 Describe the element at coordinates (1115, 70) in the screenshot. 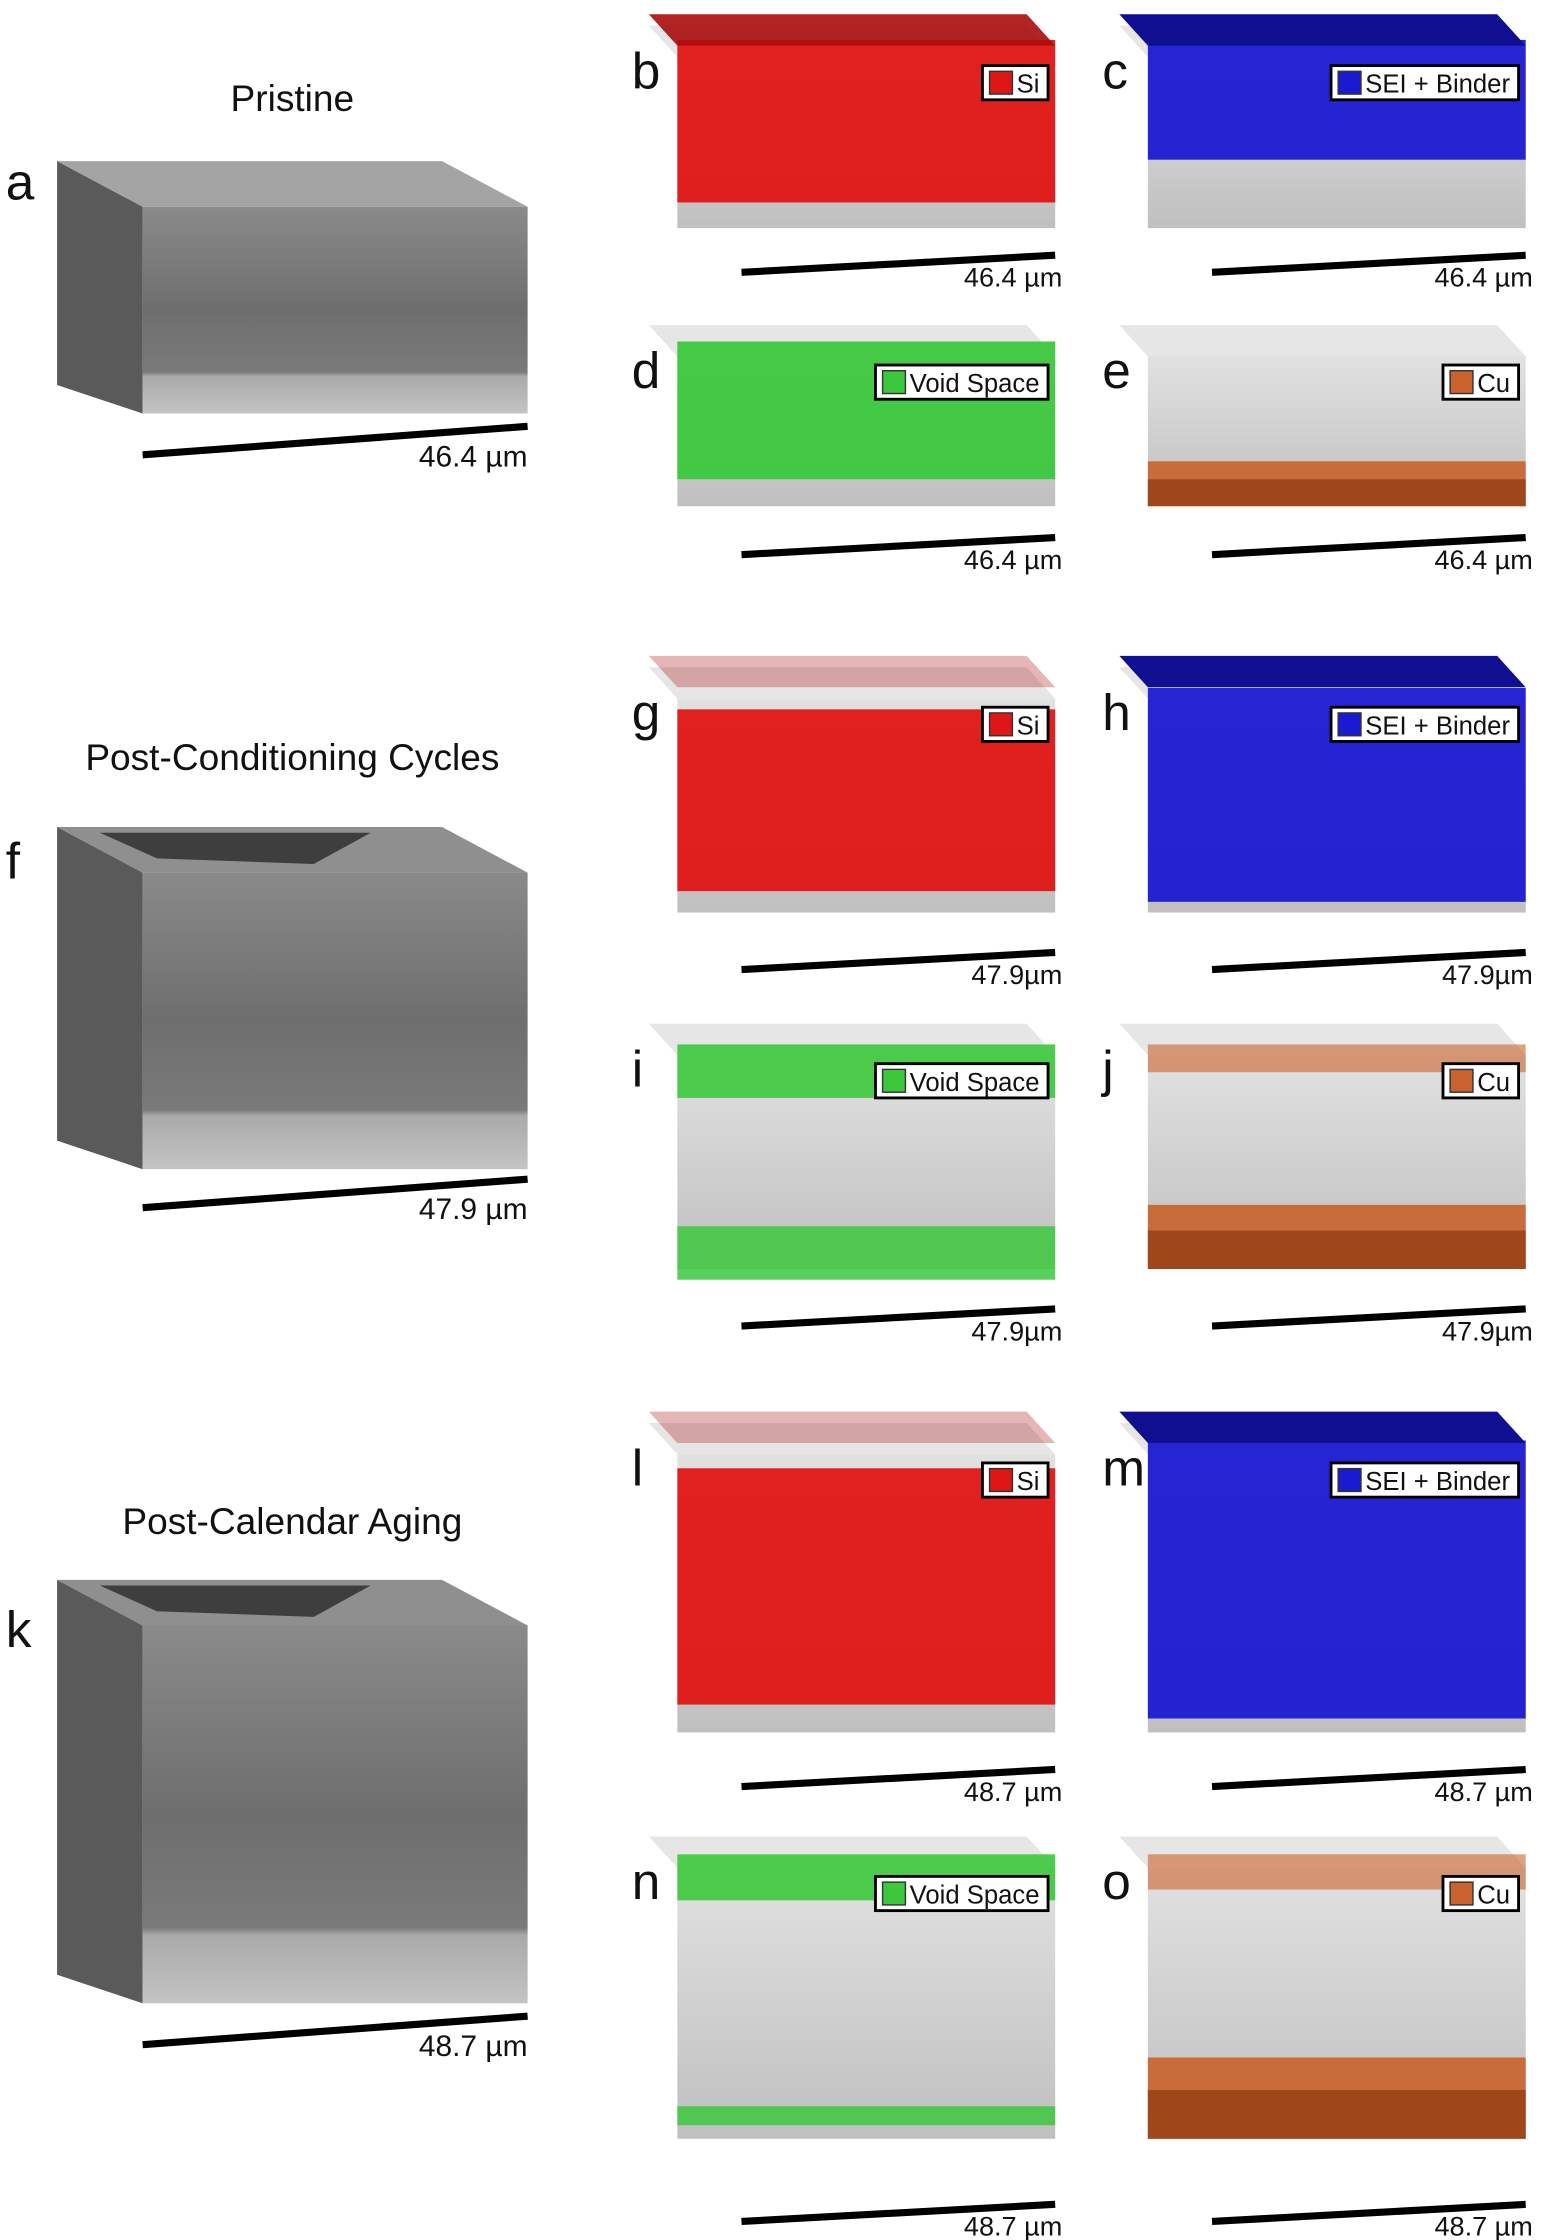

I see `panel-letter: c` at that location.